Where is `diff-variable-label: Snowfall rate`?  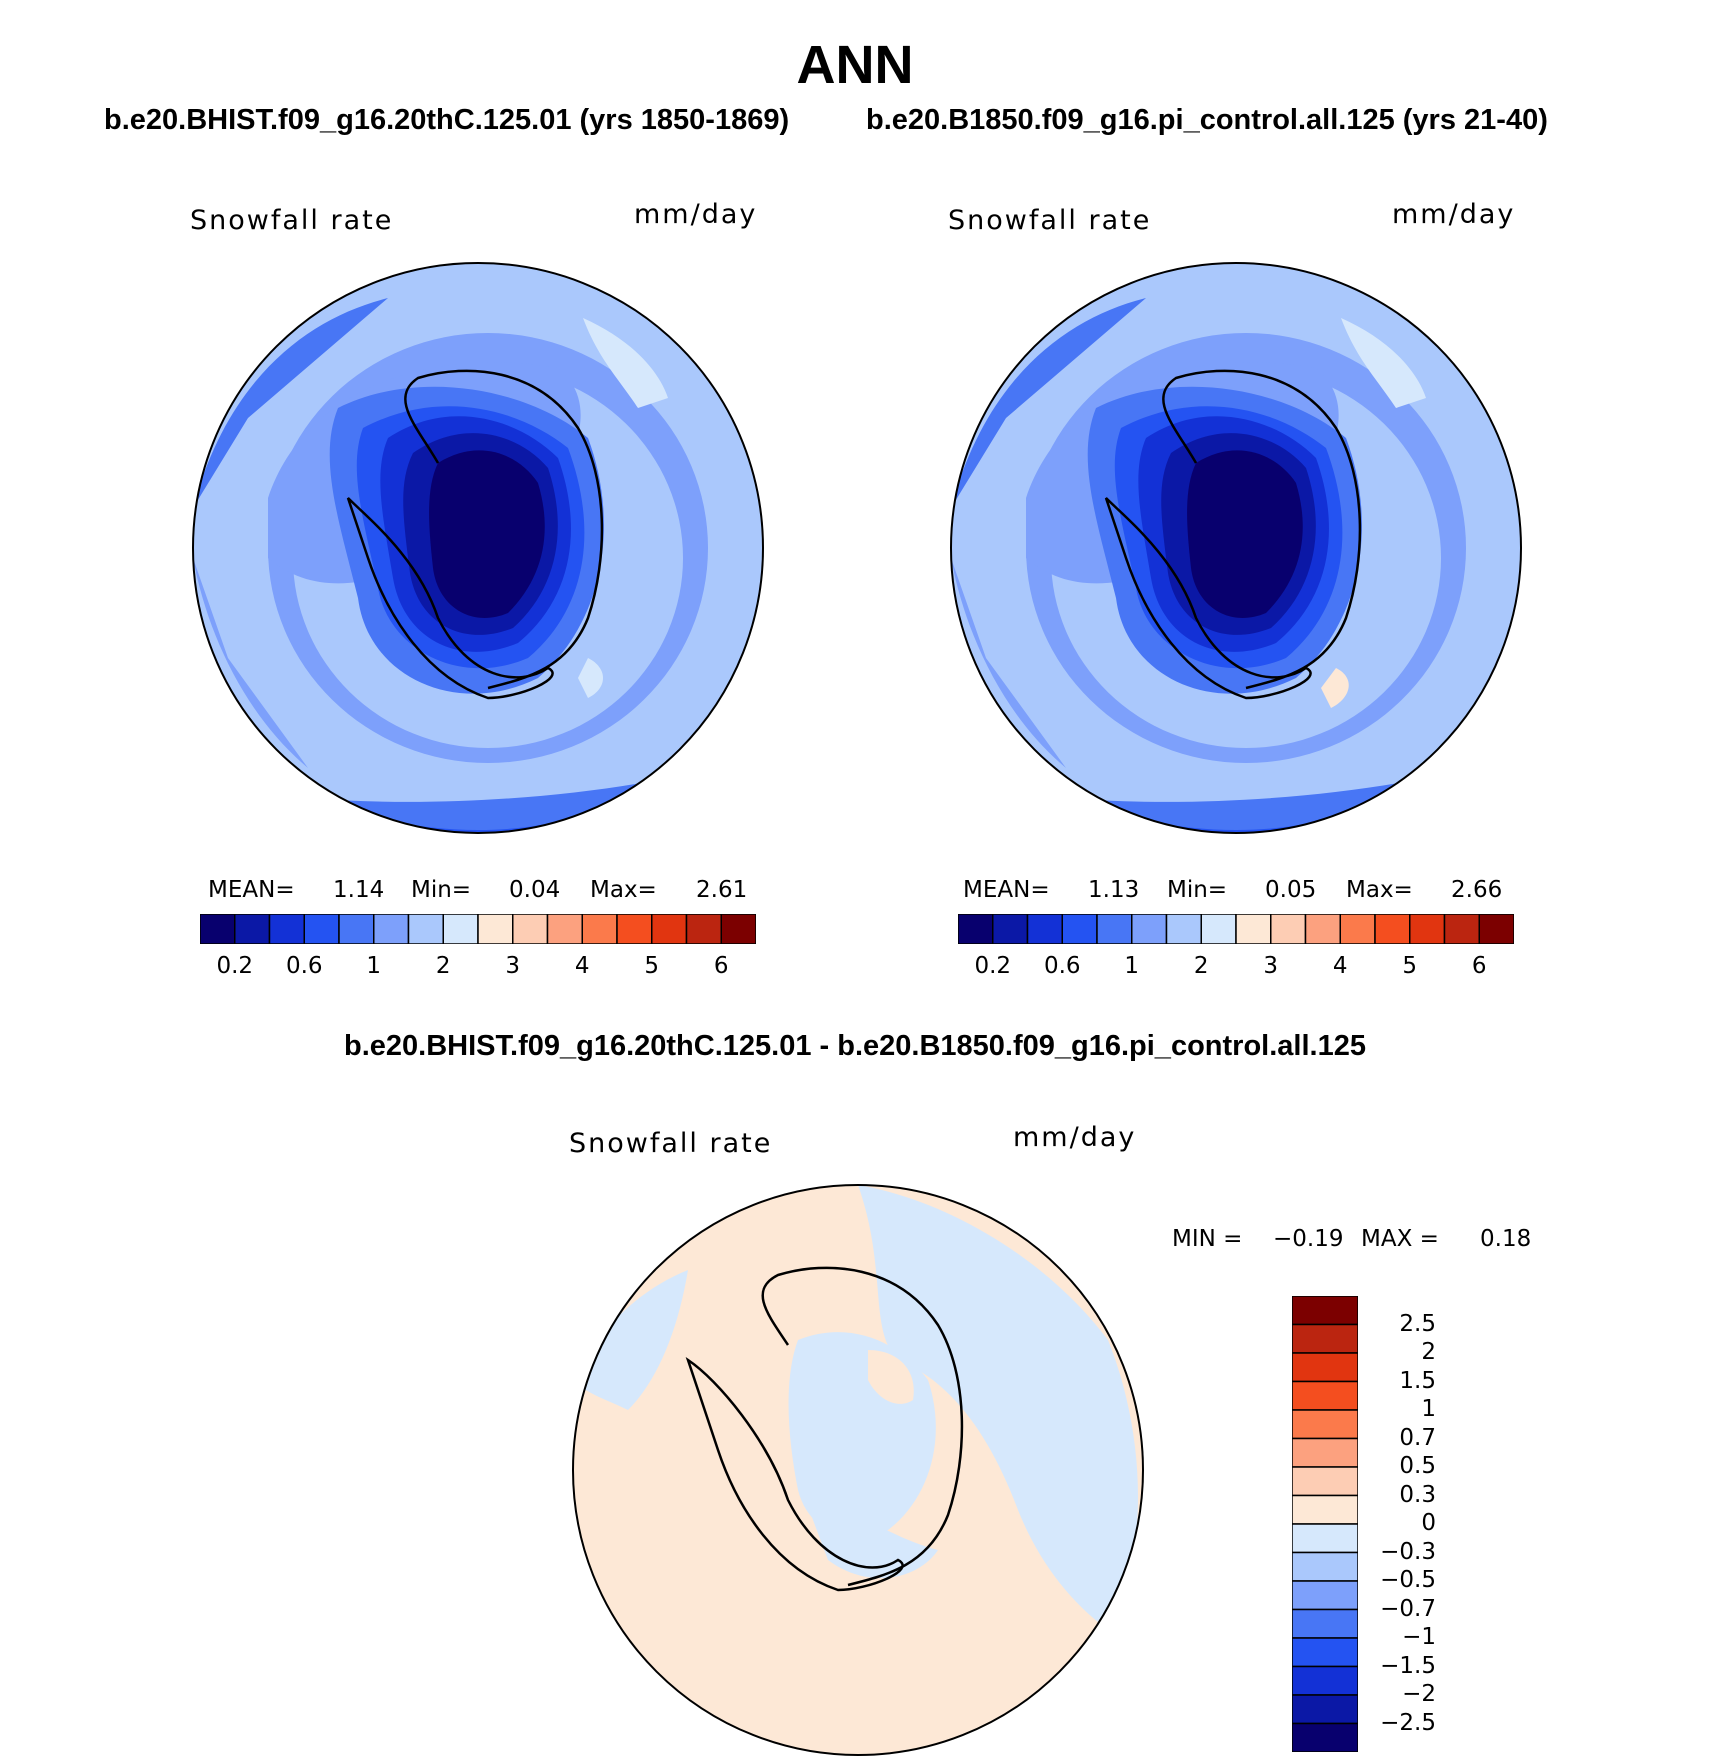 diff-variable-label: Snowfall rate is located at coordinates (671, 1143).